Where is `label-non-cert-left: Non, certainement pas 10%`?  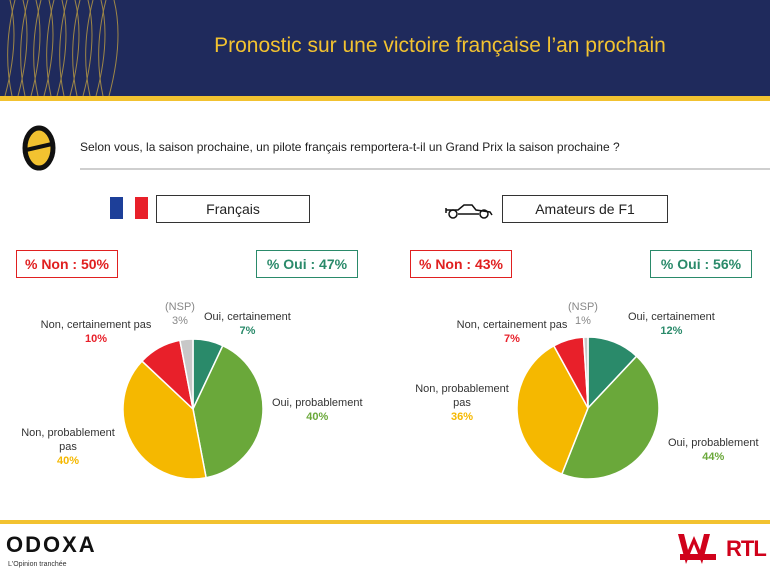 label-non-cert-left: Non, certainement pas 10% is located at coordinates (96, 332).